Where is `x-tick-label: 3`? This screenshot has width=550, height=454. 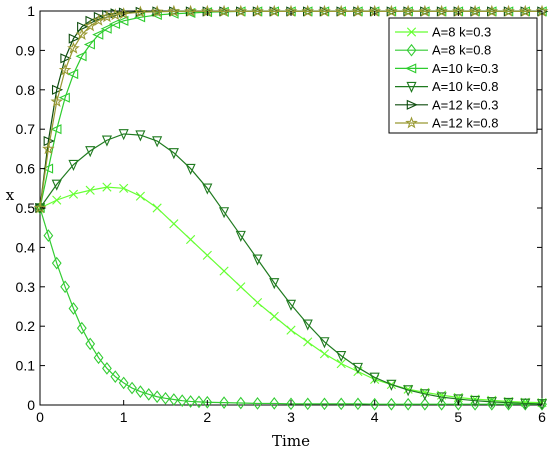 x-tick-label: 3 is located at coordinates (291, 417).